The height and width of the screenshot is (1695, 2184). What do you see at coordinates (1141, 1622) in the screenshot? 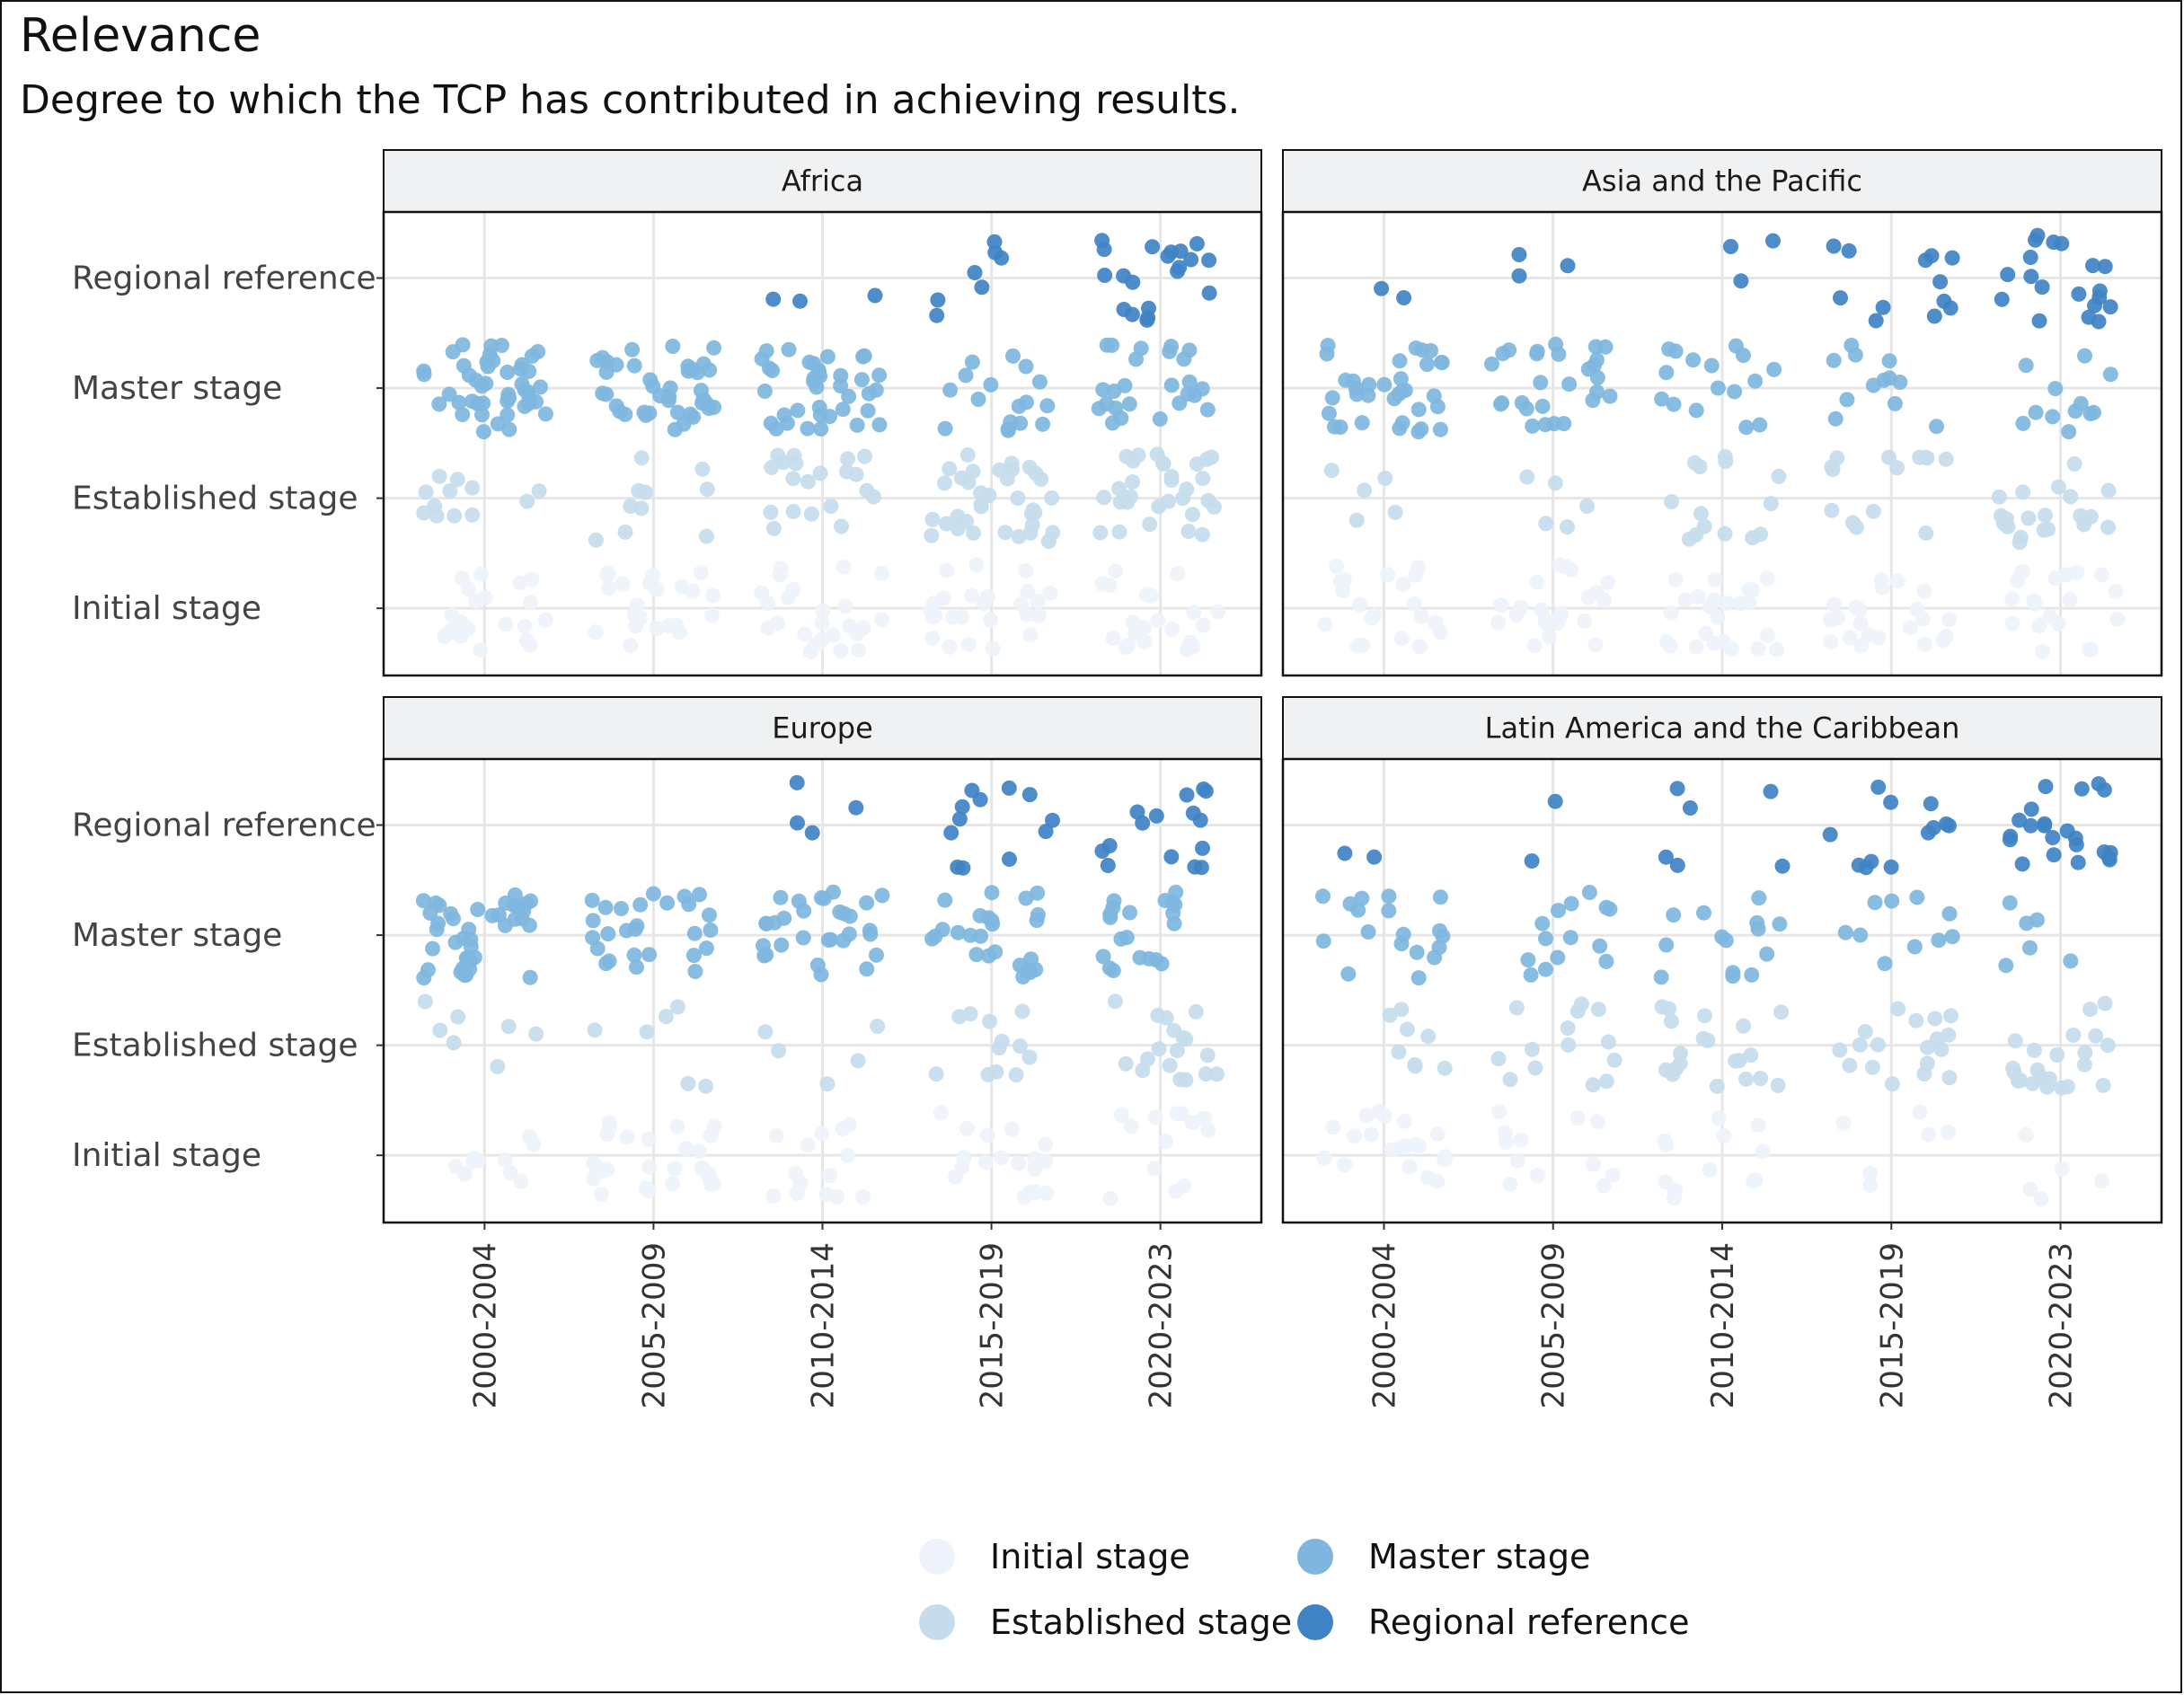
I see `legend-label: Established stage` at bounding box center [1141, 1622].